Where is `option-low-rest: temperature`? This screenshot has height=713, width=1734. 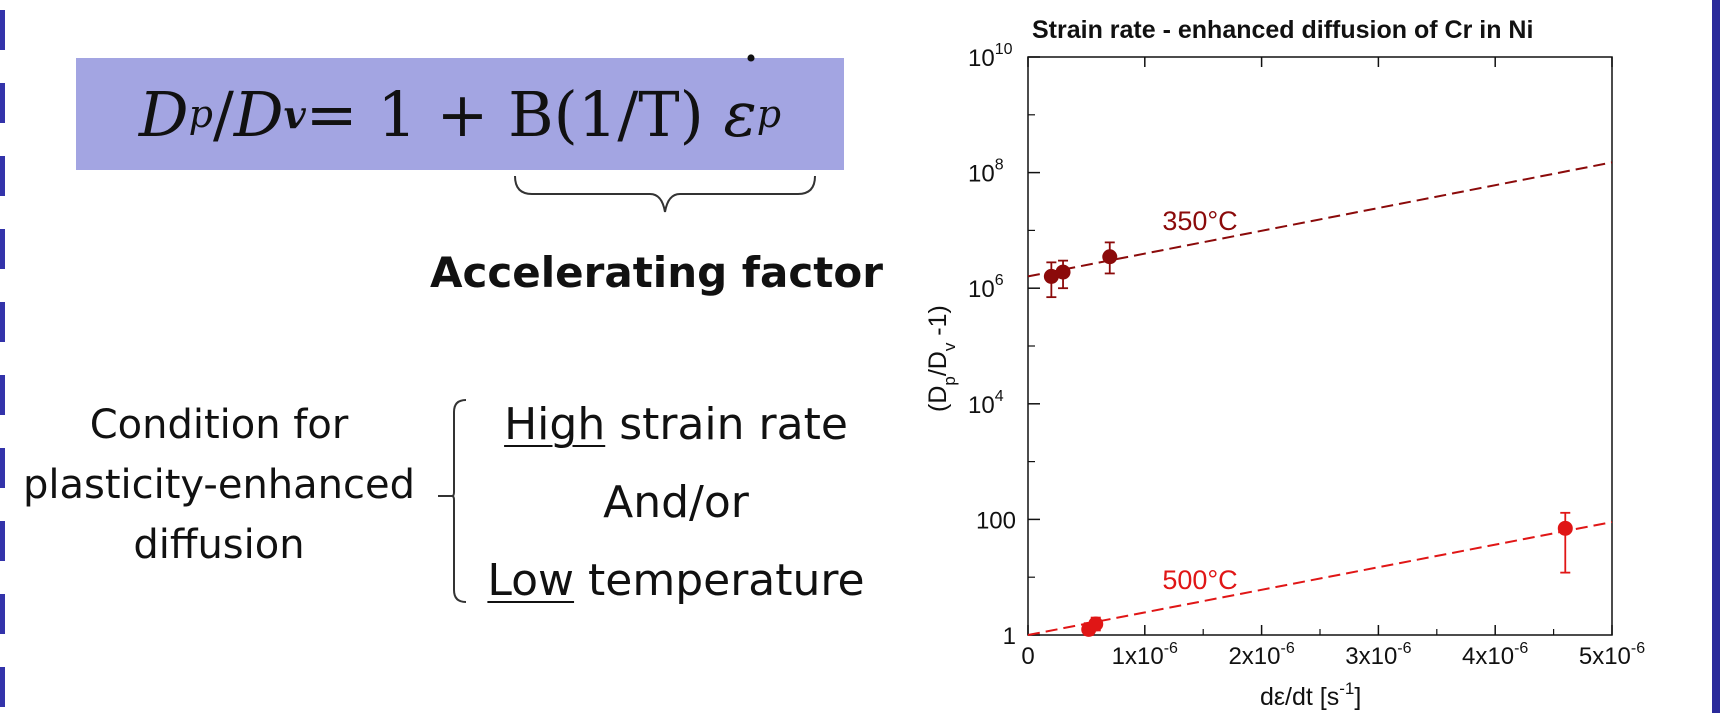
option-low-rest: temperature is located at coordinates (719, 580).